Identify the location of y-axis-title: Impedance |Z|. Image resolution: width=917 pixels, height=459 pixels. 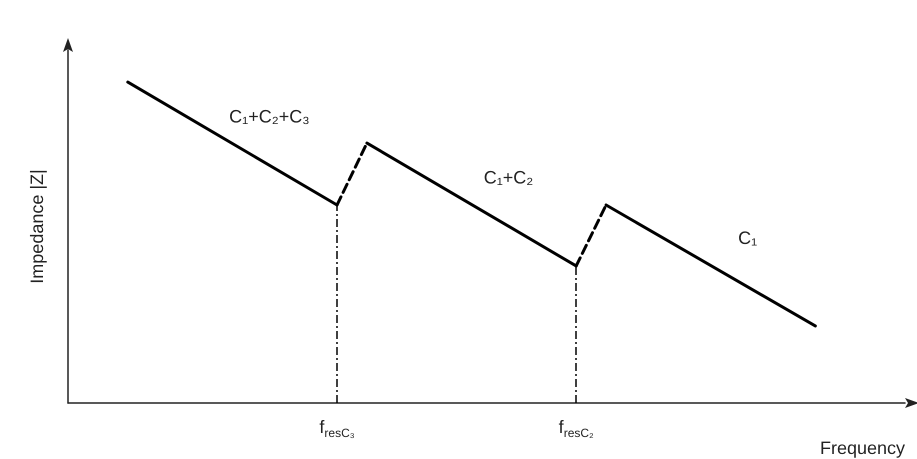
(37, 226).